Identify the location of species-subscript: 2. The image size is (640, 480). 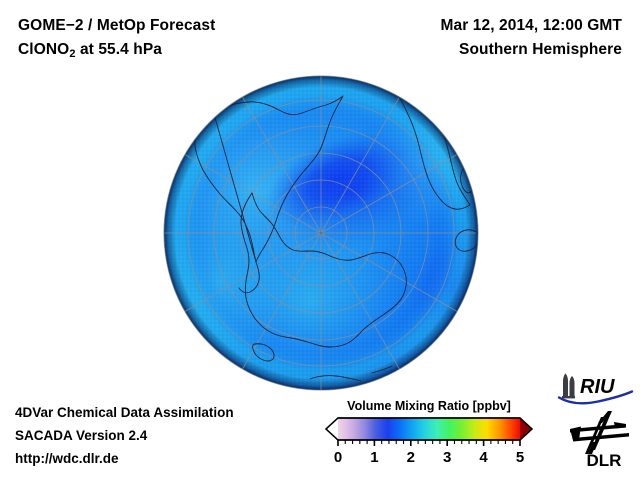
(72, 54).